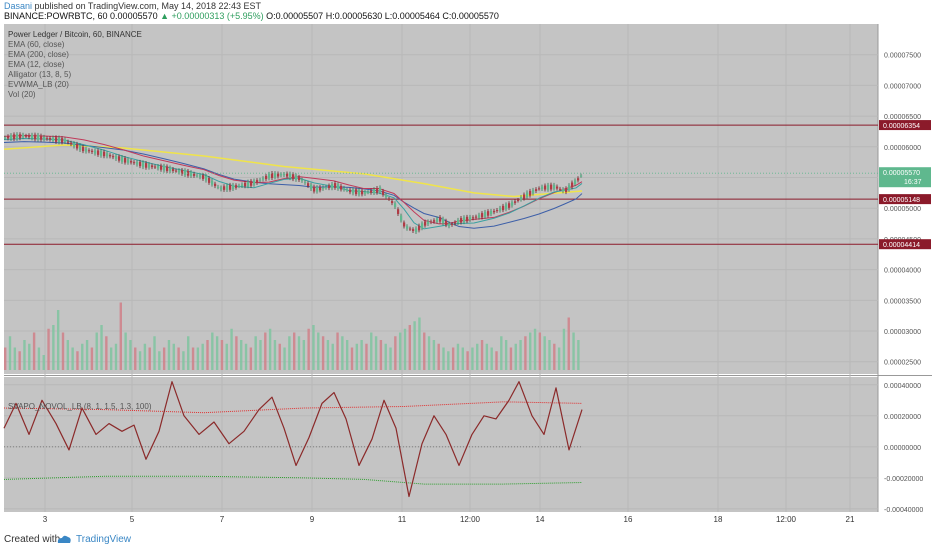  I want to click on legend-evwma: EVWMA_LB (20), so click(38, 84).